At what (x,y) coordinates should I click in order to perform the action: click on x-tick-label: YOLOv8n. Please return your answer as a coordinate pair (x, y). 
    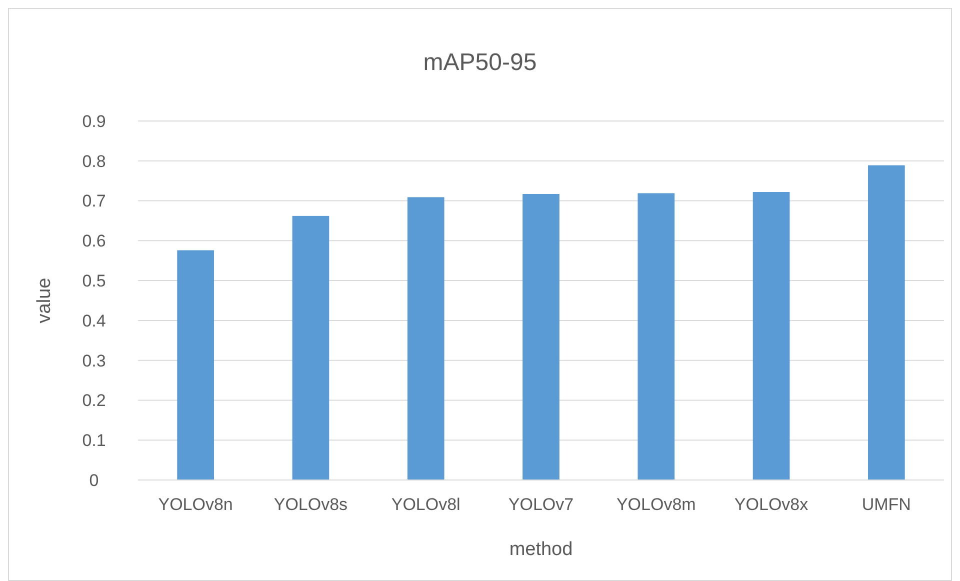
    Looking at the image, I should click on (195, 504).